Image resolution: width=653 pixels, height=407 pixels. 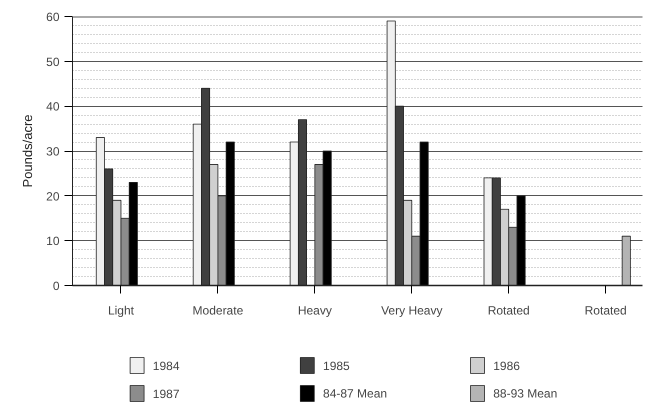 What do you see at coordinates (53, 151) in the screenshot?
I see `y-tick-label: 30` at bounding box center [53, 151].